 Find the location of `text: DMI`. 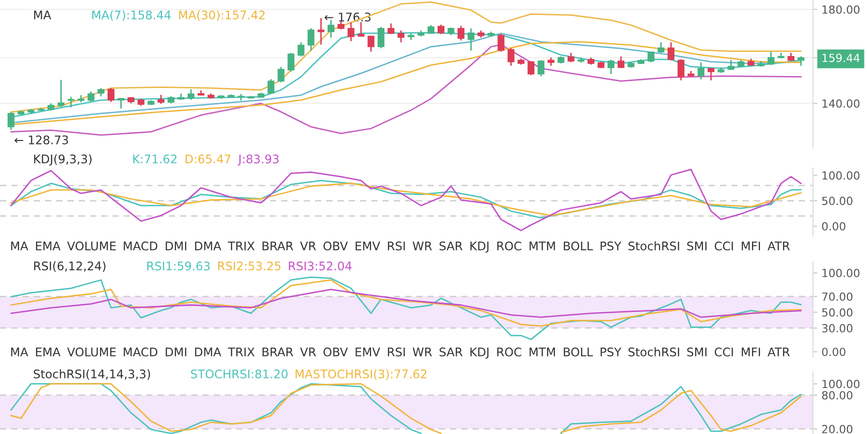

text: DMI is located at coordinates (176, 246).